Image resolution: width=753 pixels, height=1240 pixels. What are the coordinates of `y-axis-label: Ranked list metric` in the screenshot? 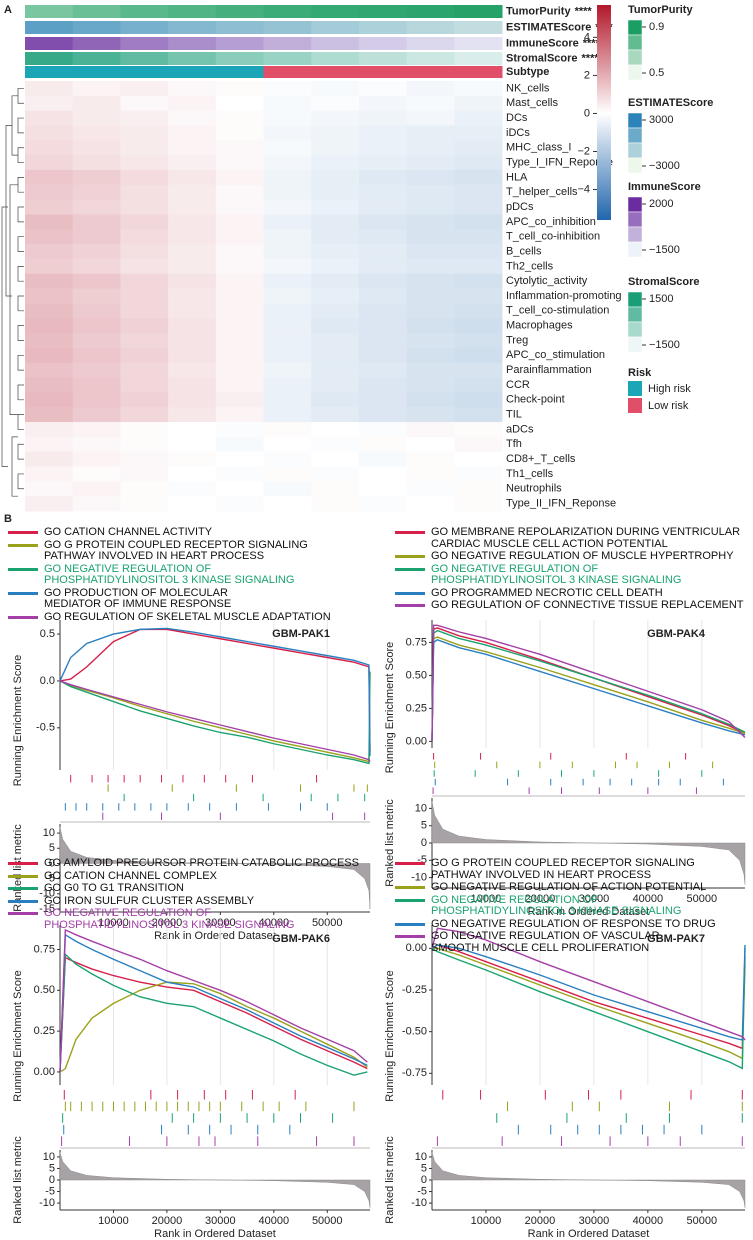 It's located at (18, 1180).